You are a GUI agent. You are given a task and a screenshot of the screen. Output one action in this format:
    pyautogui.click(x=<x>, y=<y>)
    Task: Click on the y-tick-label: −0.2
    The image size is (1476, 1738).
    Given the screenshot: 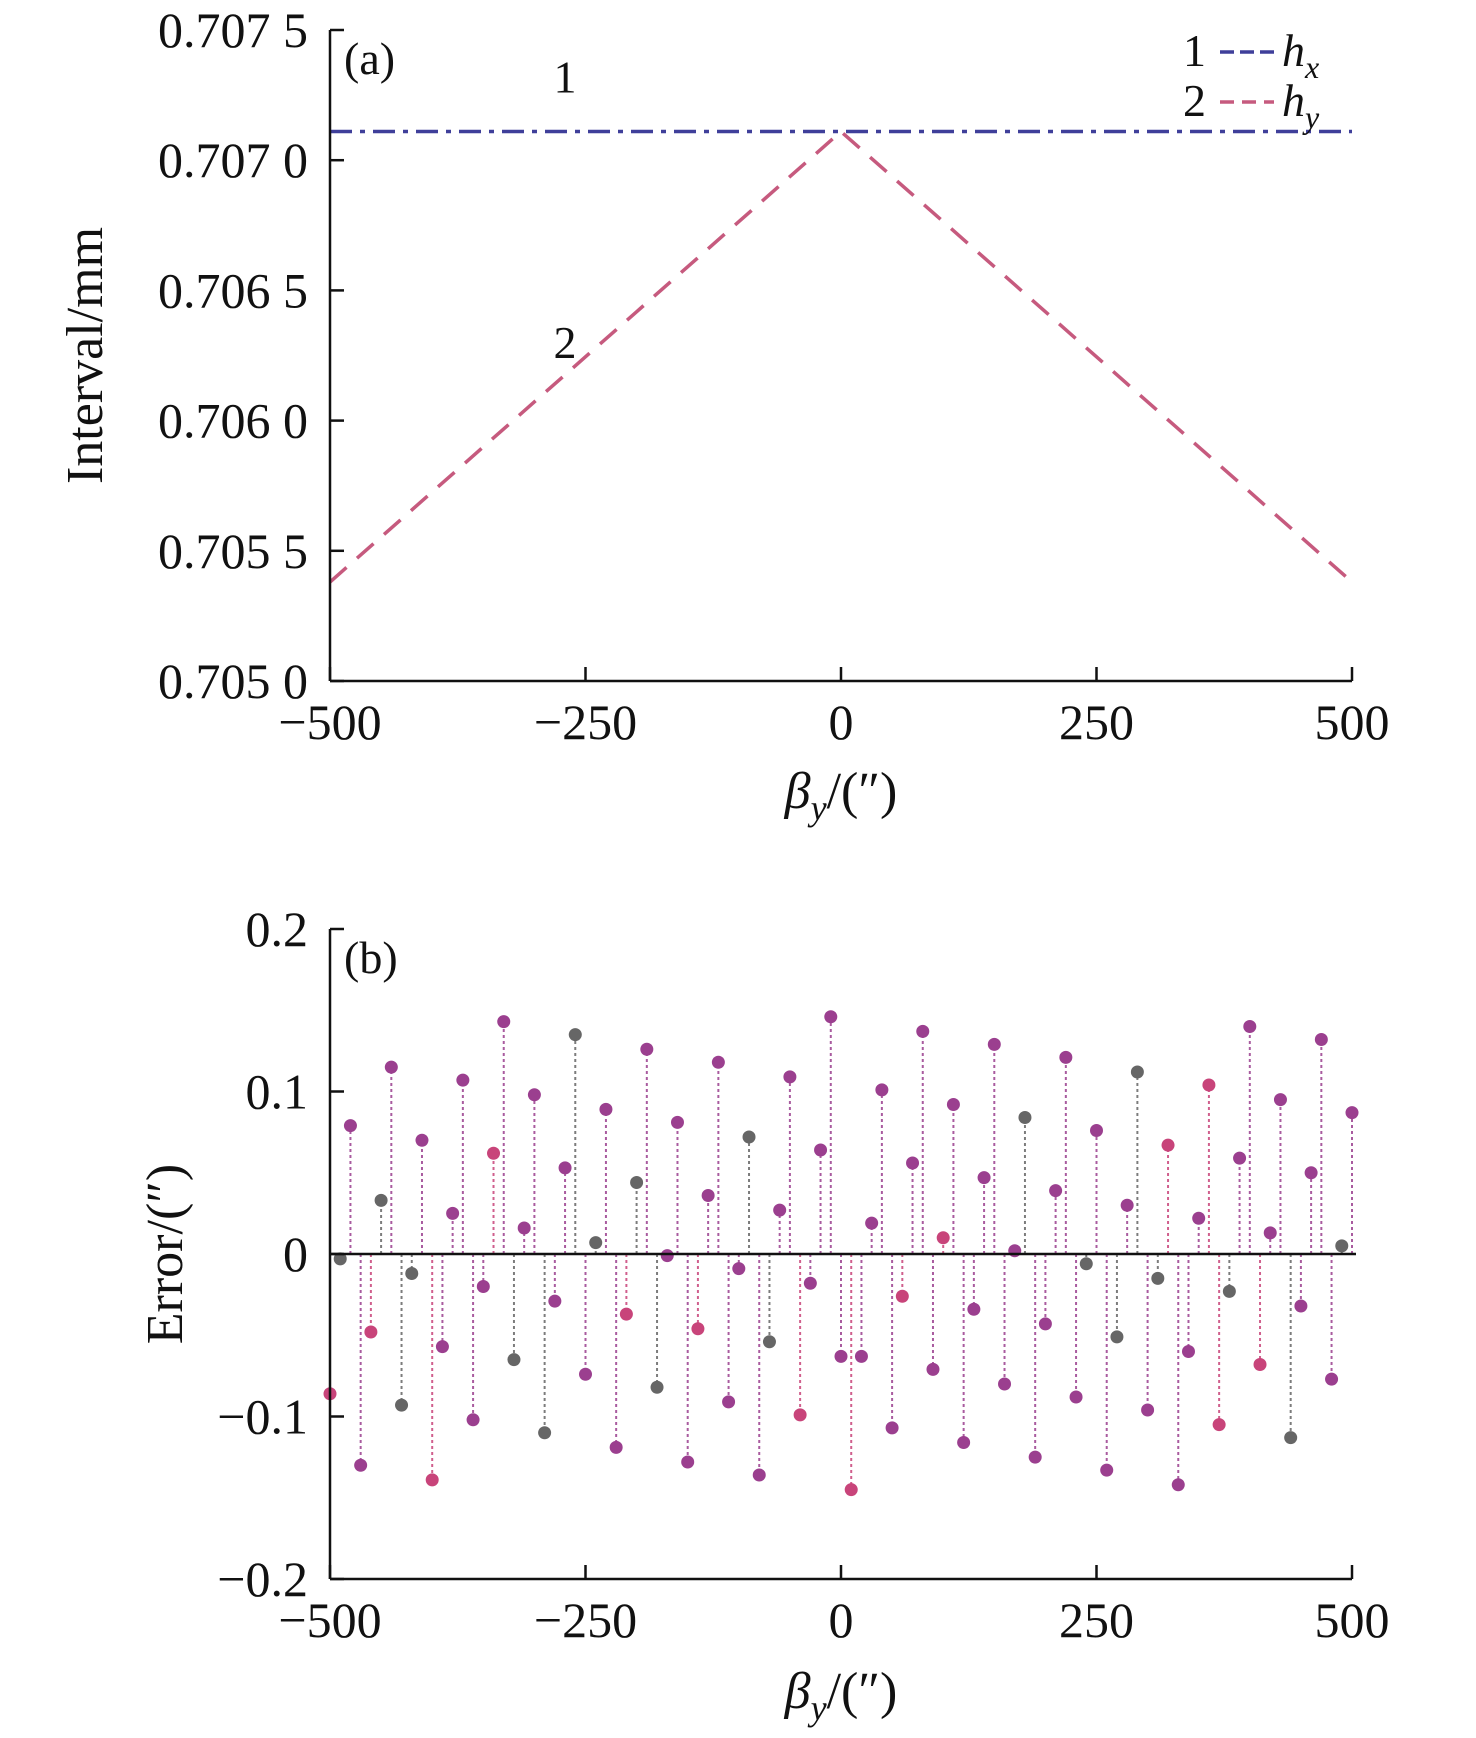 What is the action you would take?
    pyautogui.click(x=262, y=1579)
    